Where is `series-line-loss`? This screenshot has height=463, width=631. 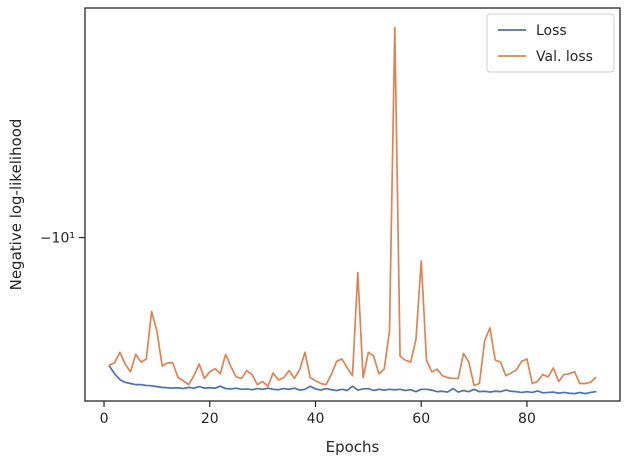
series-line-loss is located at coordinates (352, 380).